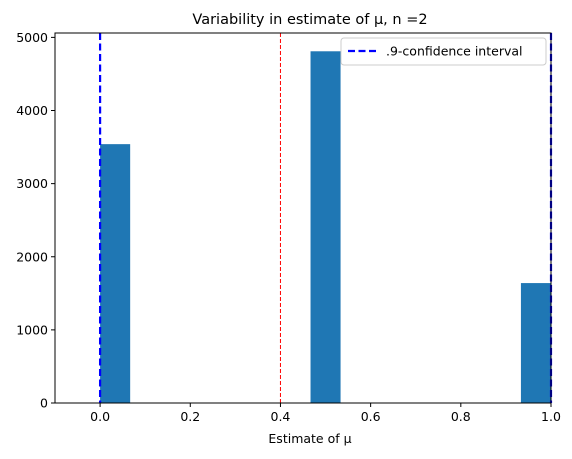 The width and height of the screenshot is (572, 459). I want to click on legend-box, so click(443, 51).